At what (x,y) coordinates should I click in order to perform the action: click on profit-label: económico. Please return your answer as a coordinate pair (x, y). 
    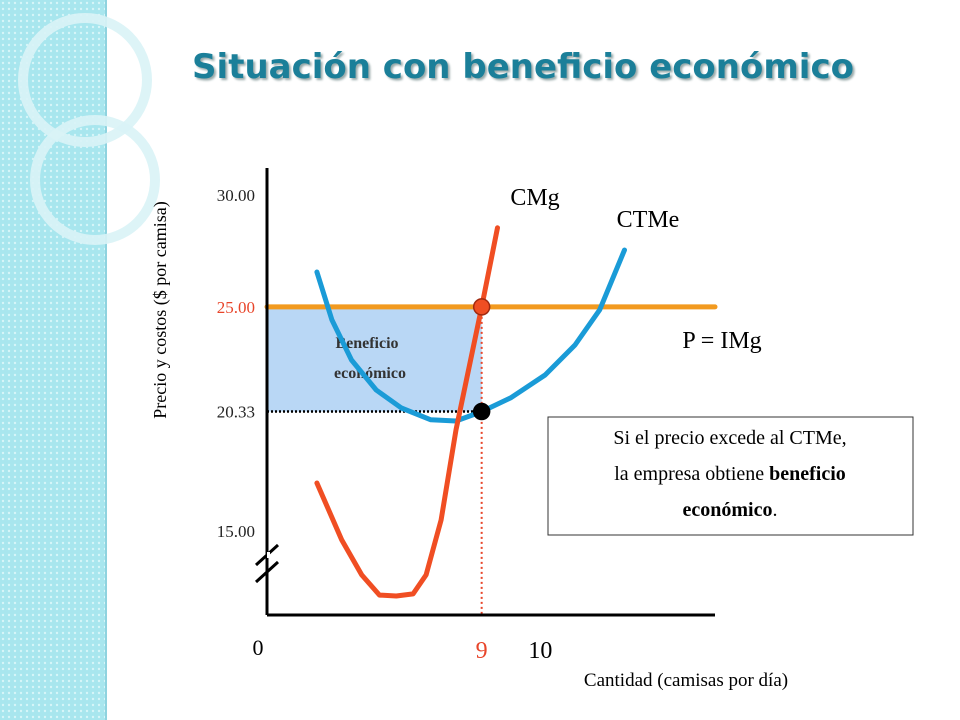
    Looking at the image, I should click on (370, 373).